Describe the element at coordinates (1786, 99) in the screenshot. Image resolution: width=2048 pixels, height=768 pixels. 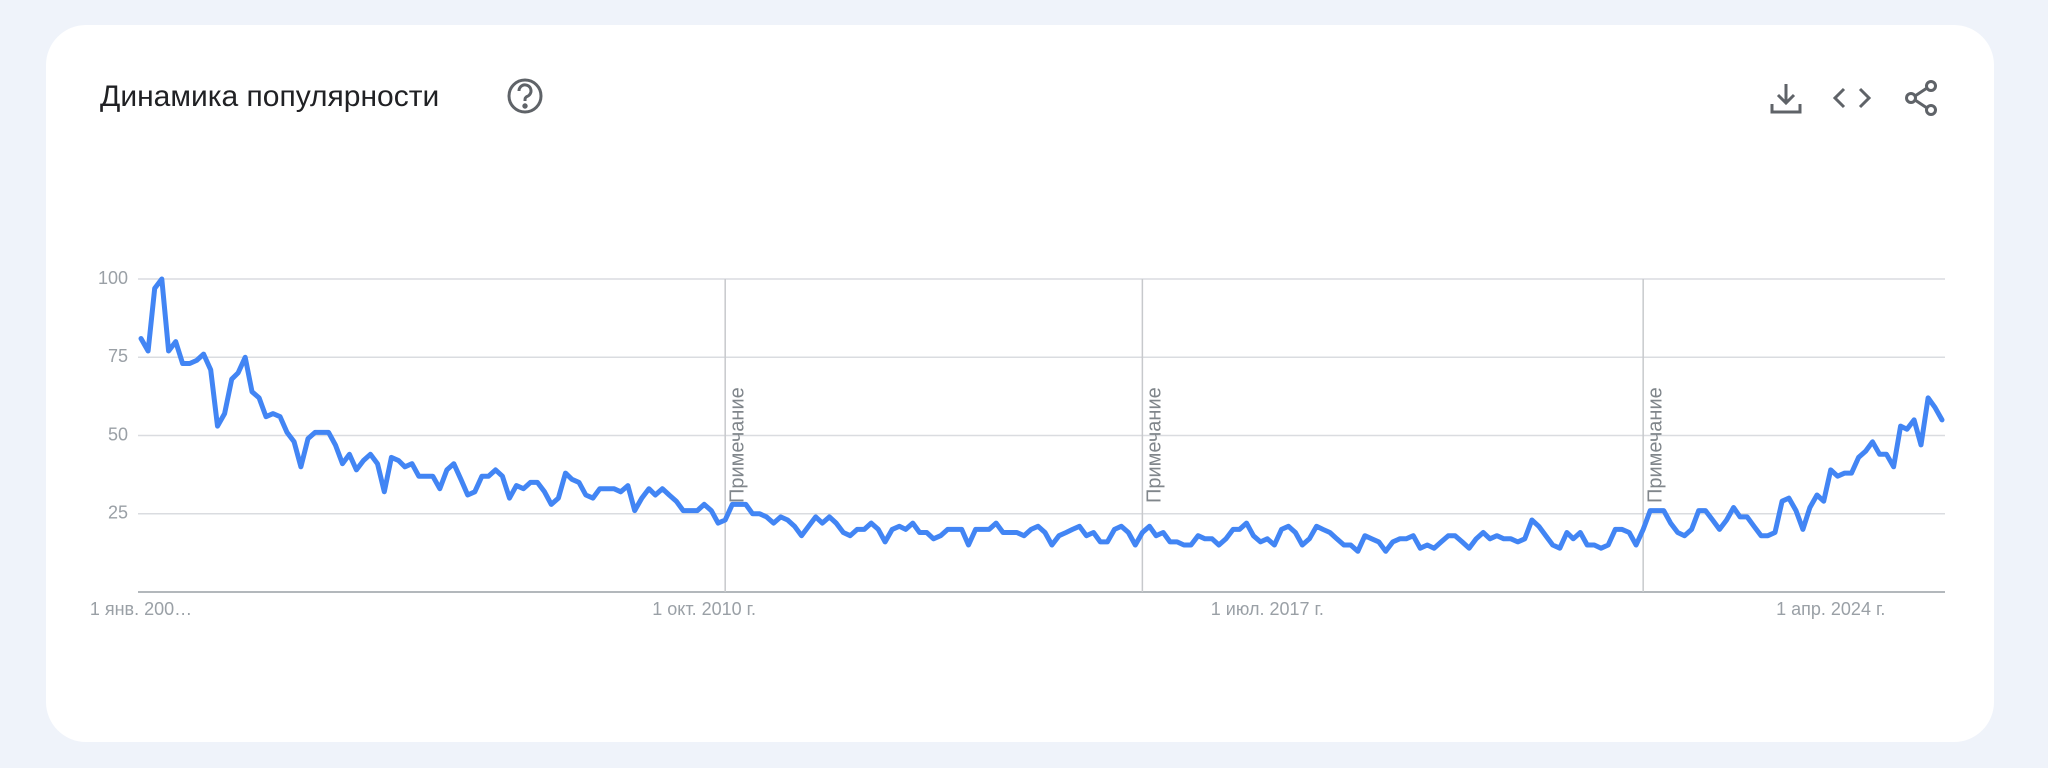
I see `download-icon` at that location.